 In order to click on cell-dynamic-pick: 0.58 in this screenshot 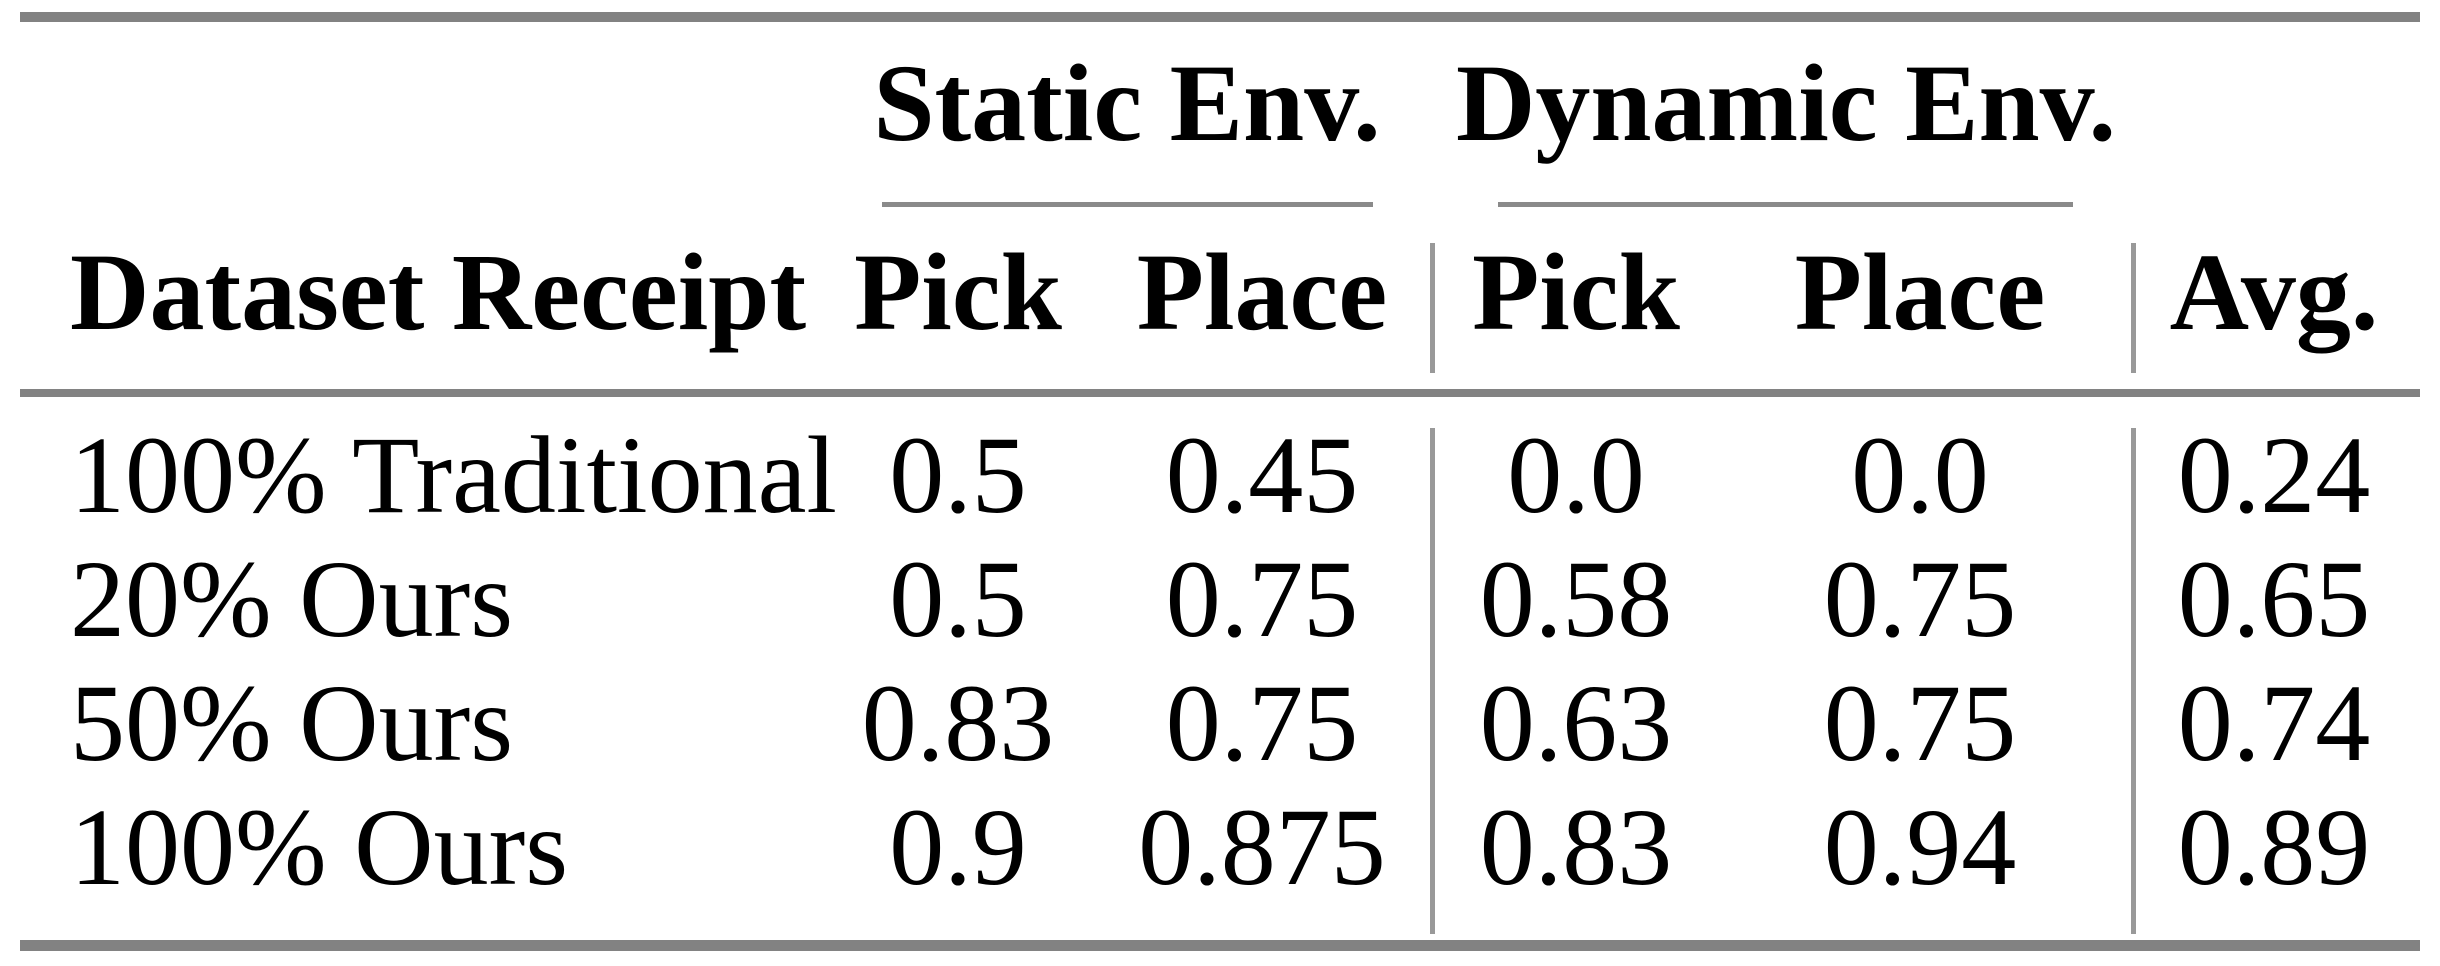, I will do `click(1576, 599)`.